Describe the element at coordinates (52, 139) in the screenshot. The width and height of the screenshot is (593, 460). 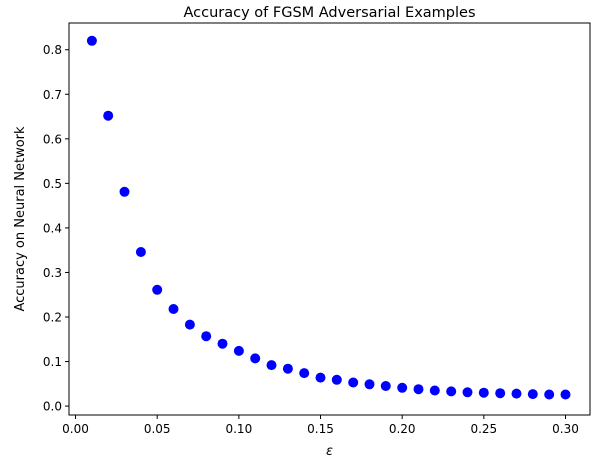
I see `y-tick-label: 0.6` at that location.